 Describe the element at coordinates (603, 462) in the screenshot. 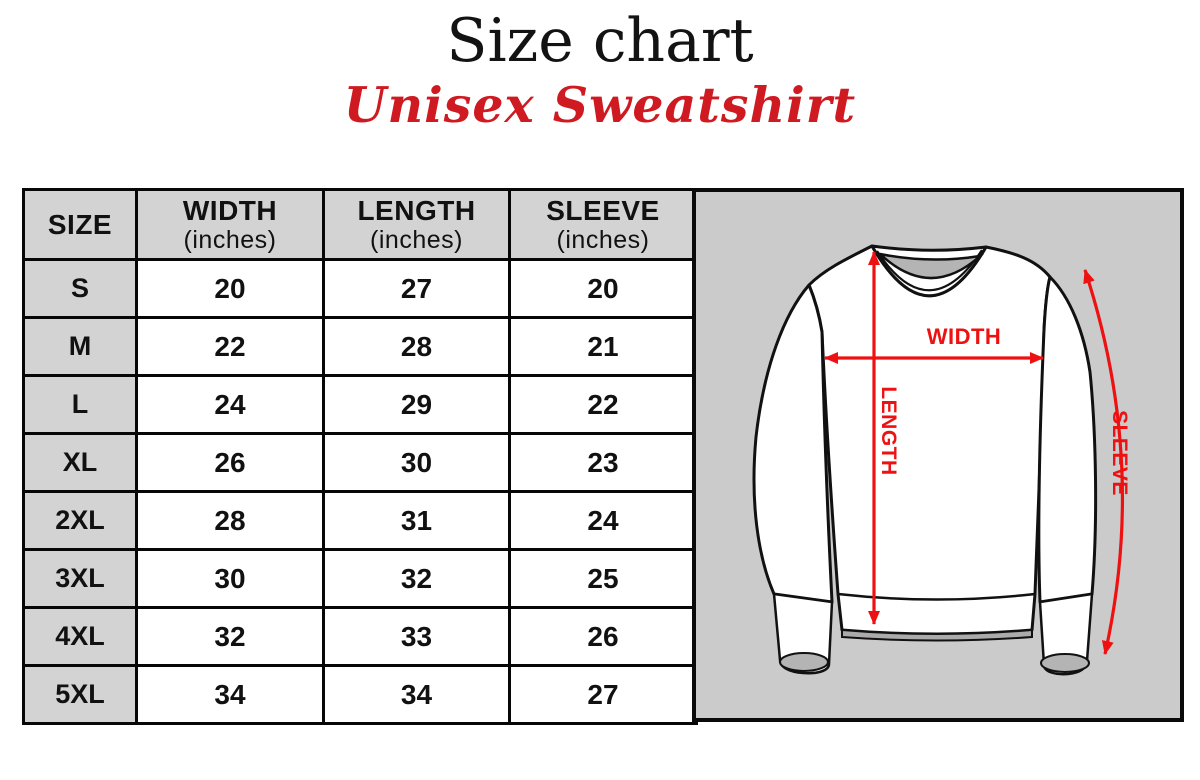

I see `value-cell: 23` at that location.